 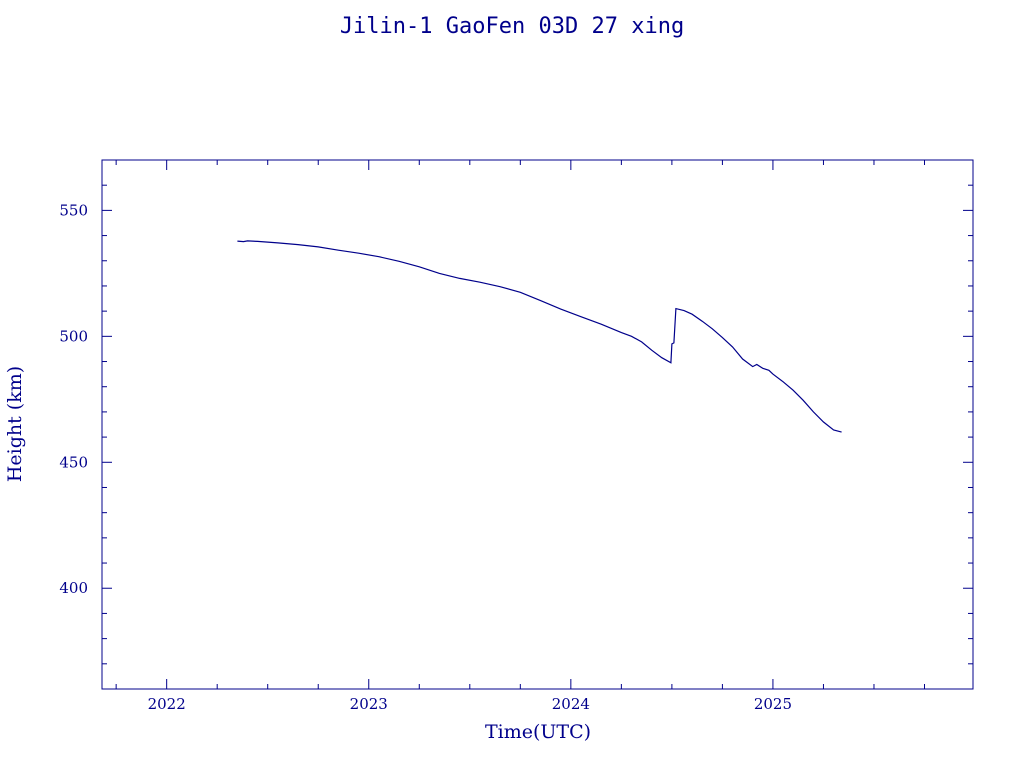 I want to click on y-axis-label: Height (km), so click(x=15, y=424).